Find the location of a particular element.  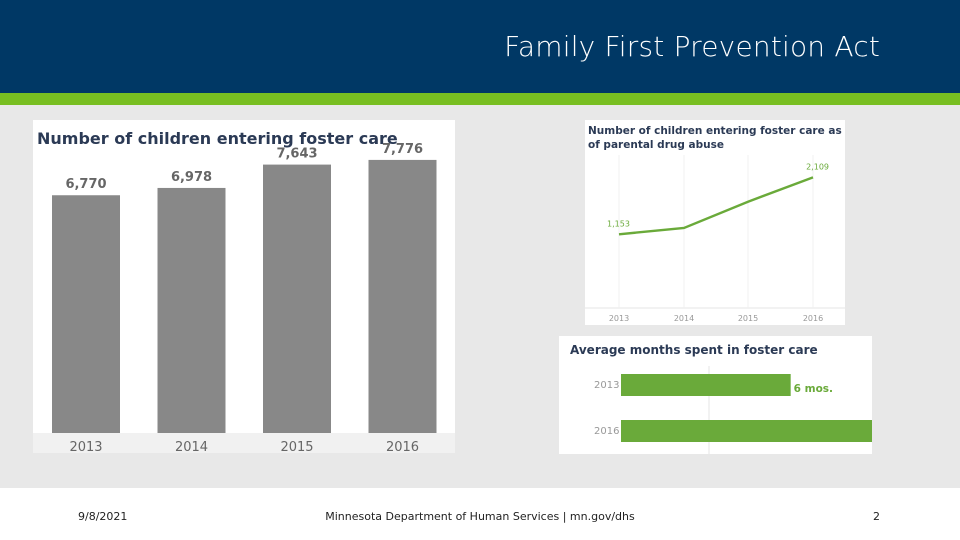

chart-title: Number of children entering foster care is located at coordinates (217, 138).